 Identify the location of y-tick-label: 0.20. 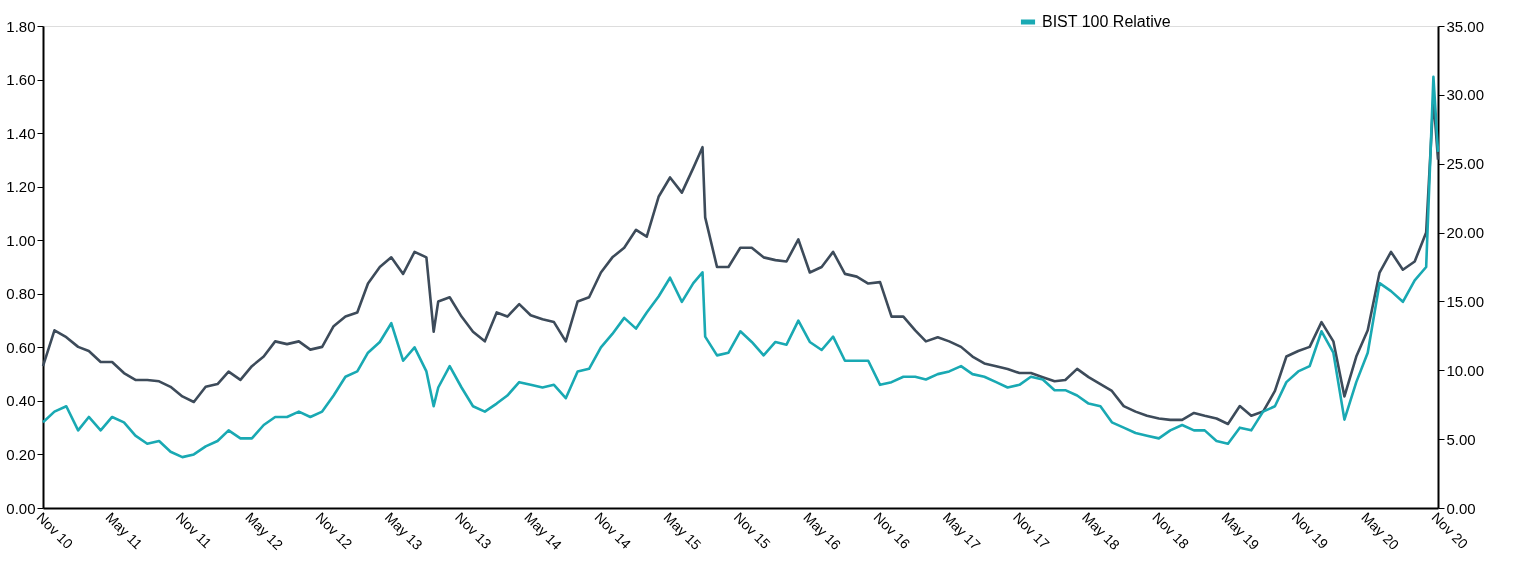
(21, 454).